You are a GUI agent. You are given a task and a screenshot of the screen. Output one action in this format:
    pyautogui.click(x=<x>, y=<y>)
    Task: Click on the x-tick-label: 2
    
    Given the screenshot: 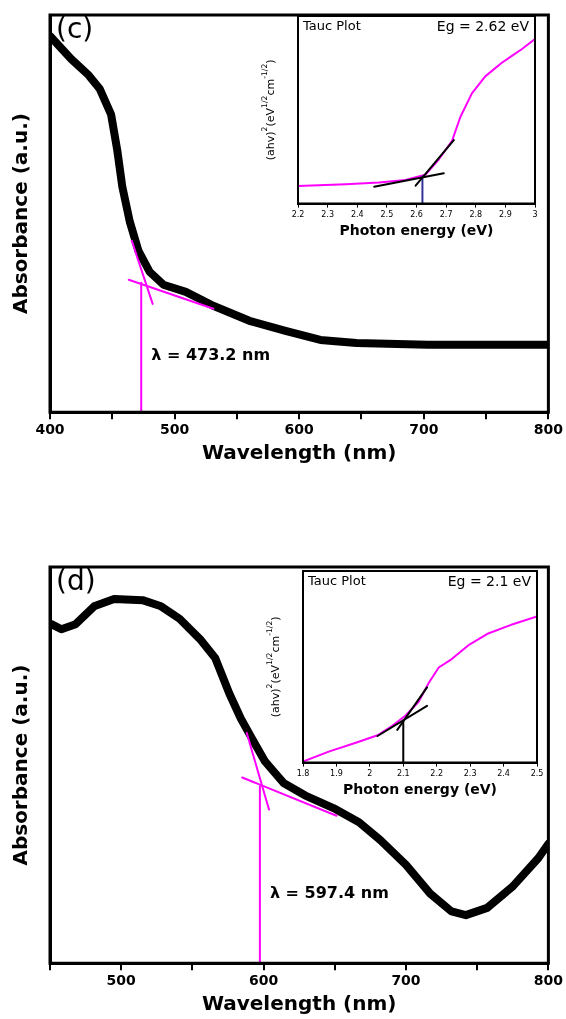 What is the action you would take?
    pyautogui.click(x=370, y=774)
    